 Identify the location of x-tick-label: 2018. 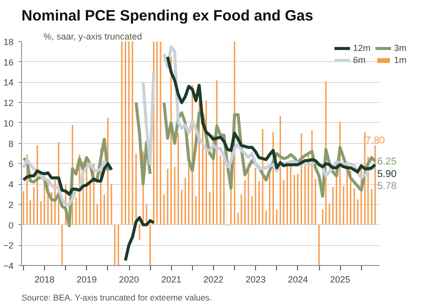
(44, 279).